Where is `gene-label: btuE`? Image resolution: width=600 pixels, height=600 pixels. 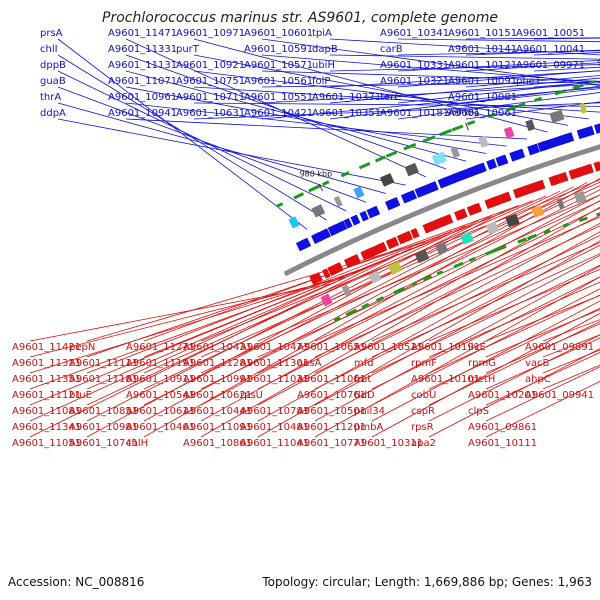 gene-label: btuE is located at coordinates (80, 395).